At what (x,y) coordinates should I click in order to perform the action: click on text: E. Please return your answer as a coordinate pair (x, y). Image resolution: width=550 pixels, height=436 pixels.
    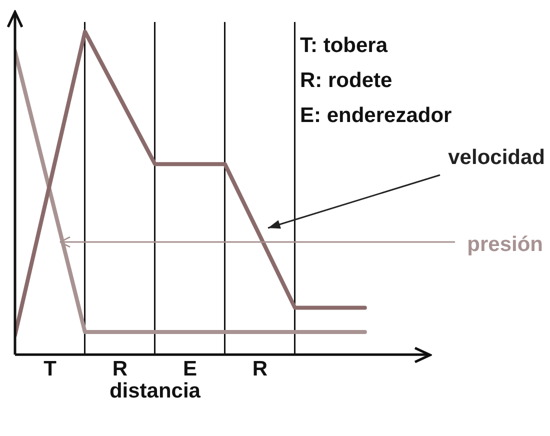
    Looking at the image, I should click on (189, 368).